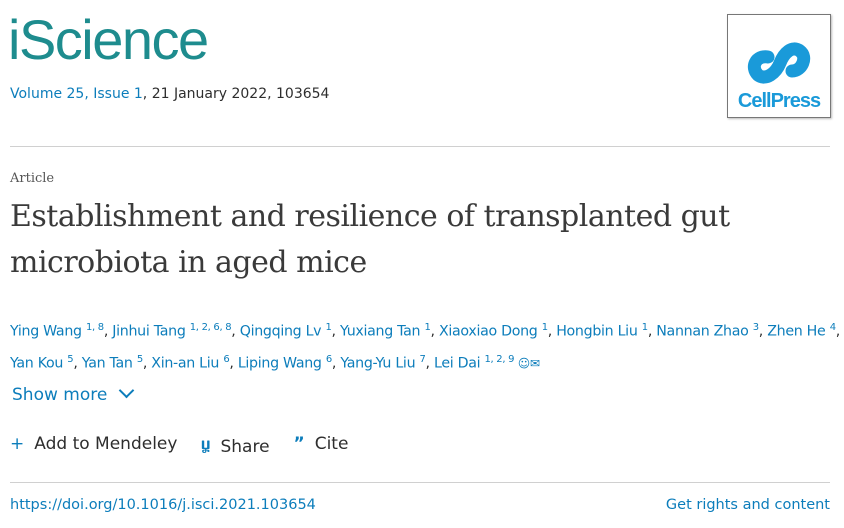 This screenshot has width=844, height=528. I want to click on affiliation-ref: 7, so click(422, 359).